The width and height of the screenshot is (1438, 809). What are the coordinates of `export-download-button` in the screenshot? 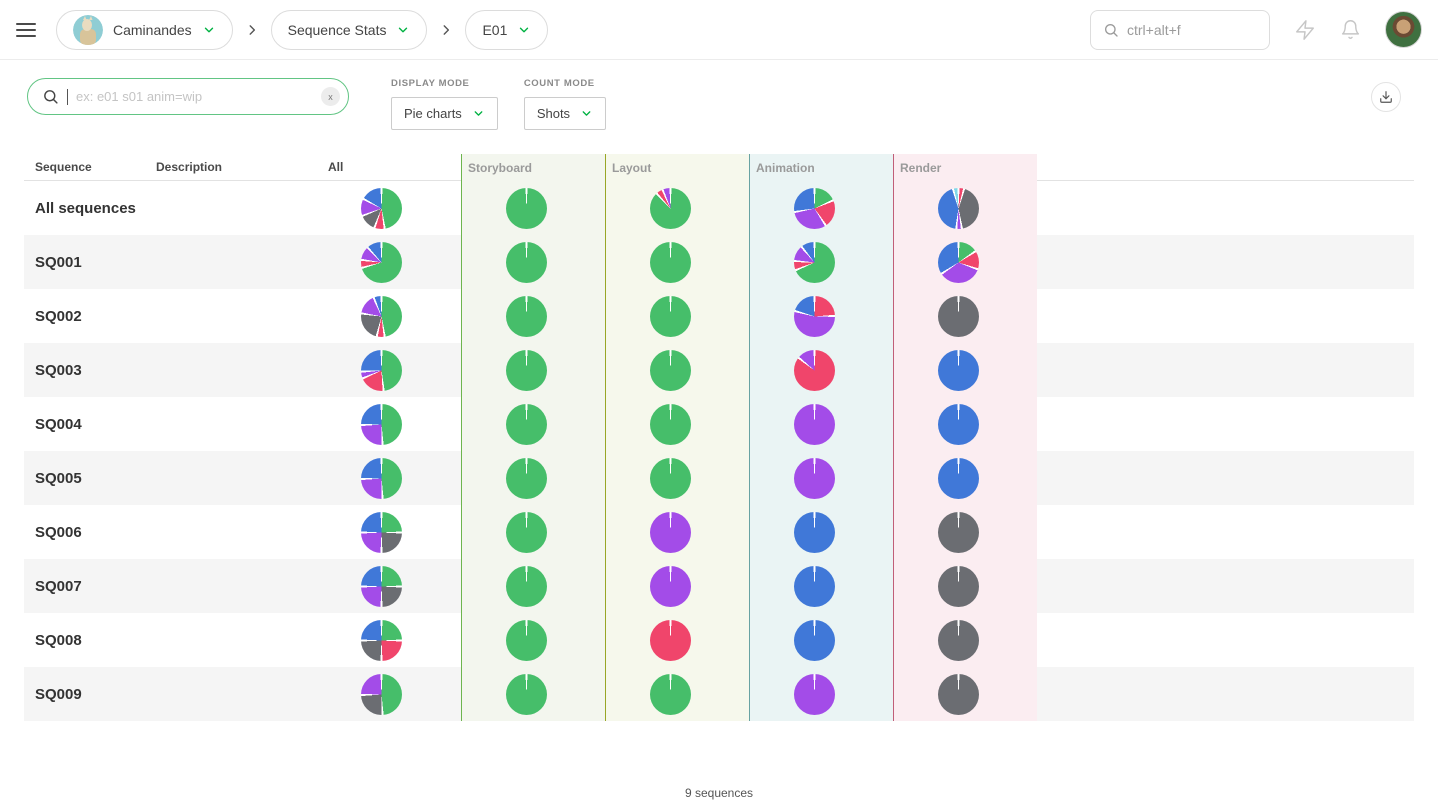 It's located at (1386, 97).